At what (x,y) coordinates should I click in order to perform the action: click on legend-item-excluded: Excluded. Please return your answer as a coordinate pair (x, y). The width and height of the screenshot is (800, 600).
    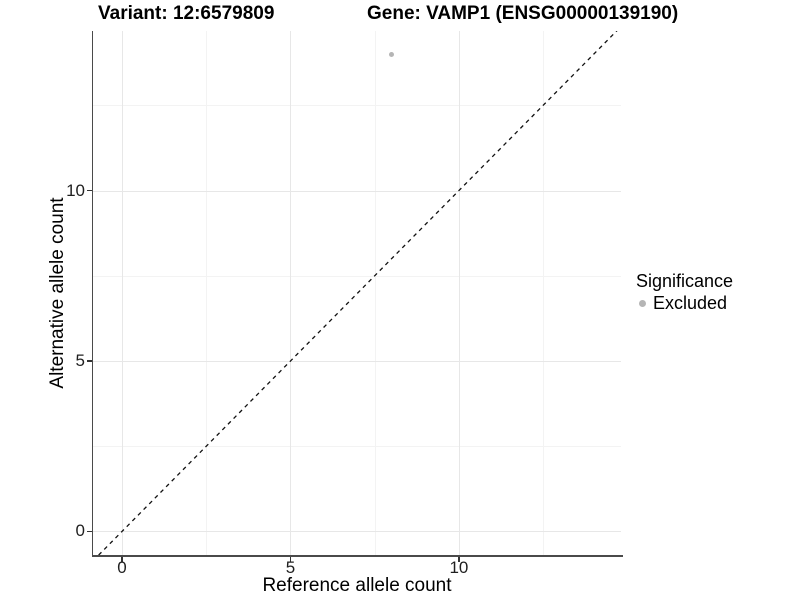
    Looking at the image, I should click on (684, 303).